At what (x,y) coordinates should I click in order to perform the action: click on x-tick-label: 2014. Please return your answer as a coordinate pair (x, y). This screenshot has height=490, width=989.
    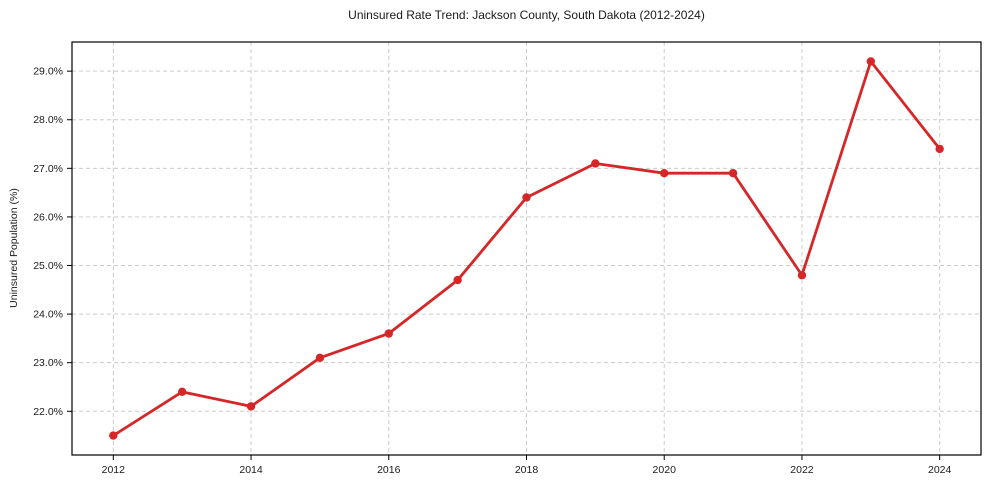
    Looking at the image, I should click on (251, 470).